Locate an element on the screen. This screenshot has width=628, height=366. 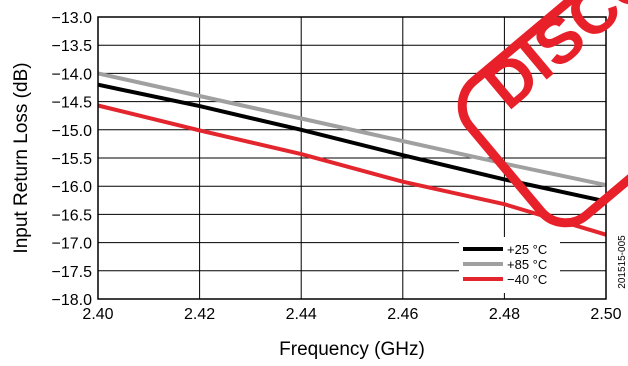
x-tick-labels: 2.40 2.42 2.44 2.46 2.48 2.50 is located at coordinates (351, 314).